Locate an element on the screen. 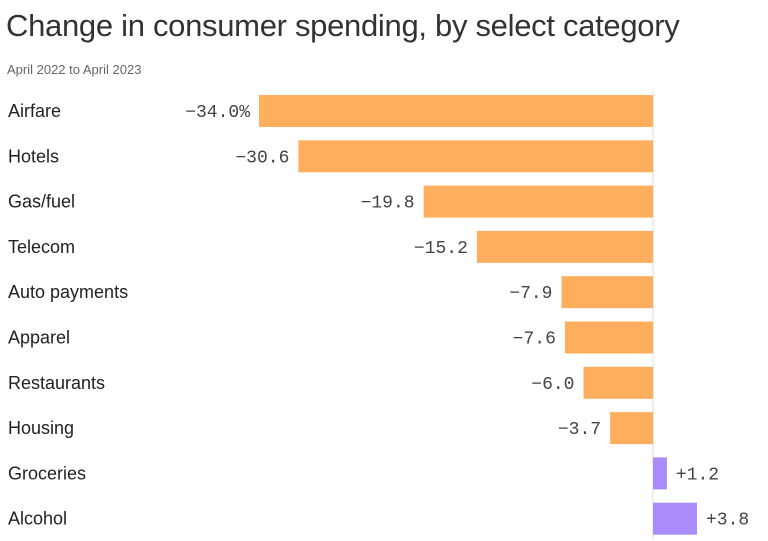 This screenshot has width=768, height=541. value-label: −6.0 is located at coordinates (552, 385).